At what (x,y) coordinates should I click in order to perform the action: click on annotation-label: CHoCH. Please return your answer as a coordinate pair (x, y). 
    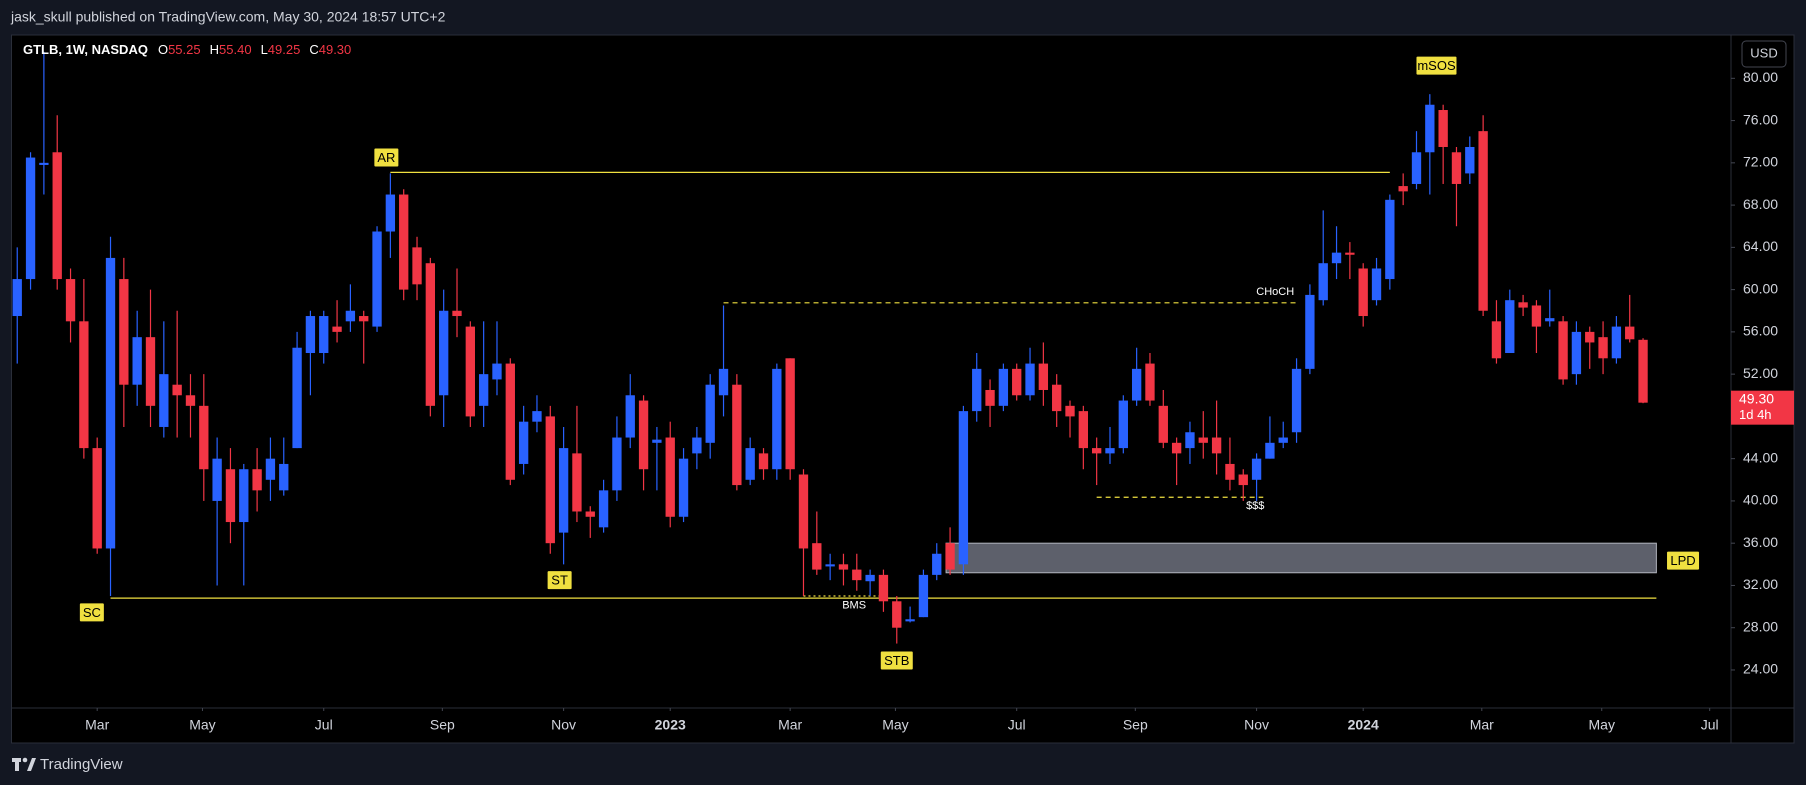
    Looking at the image, I should click on (1275, 292).